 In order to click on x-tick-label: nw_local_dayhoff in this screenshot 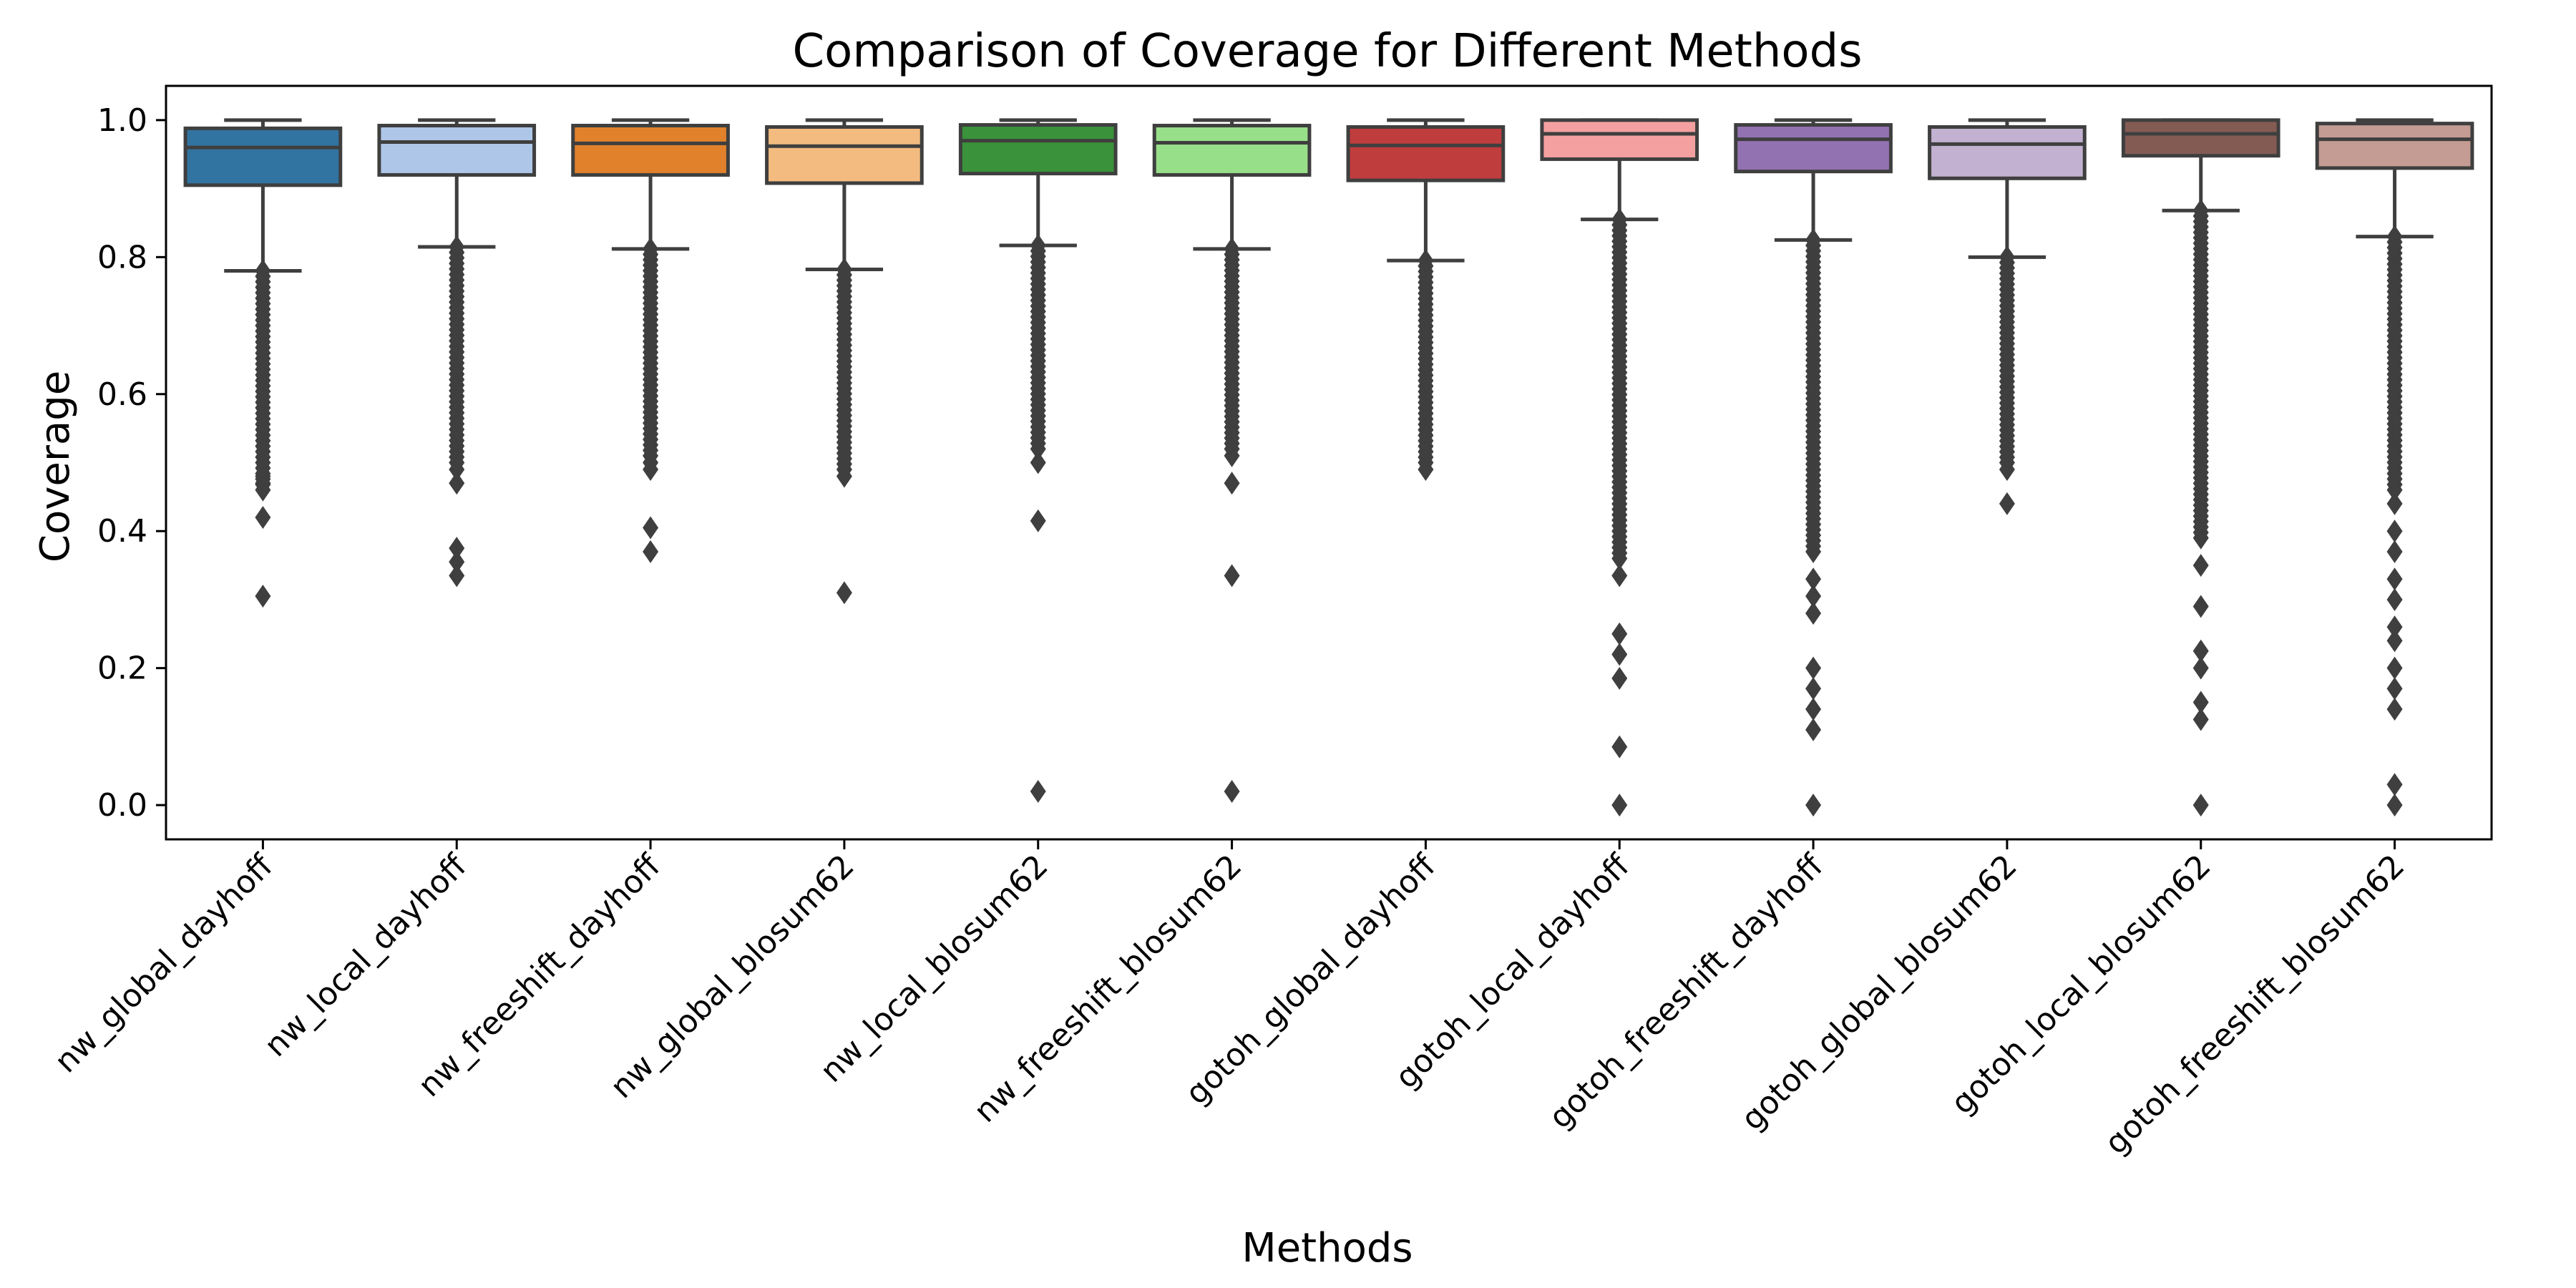, I will do `click(366, 955)`.